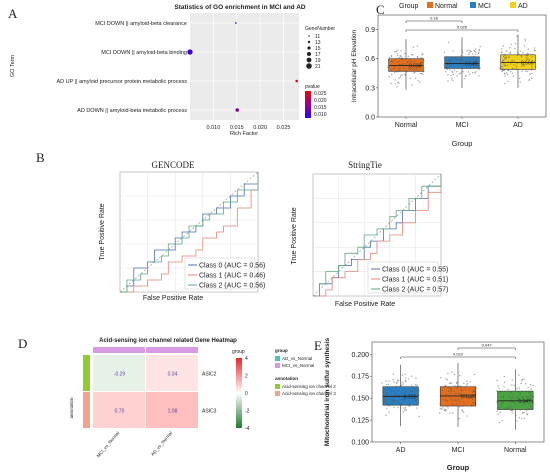 This screenshot has width=550, height=473. What do you see at coordinates (247, 429) in the screenshot?
I see `panel-d-colorbar-tick: -4` at bounding box center [247, 429].